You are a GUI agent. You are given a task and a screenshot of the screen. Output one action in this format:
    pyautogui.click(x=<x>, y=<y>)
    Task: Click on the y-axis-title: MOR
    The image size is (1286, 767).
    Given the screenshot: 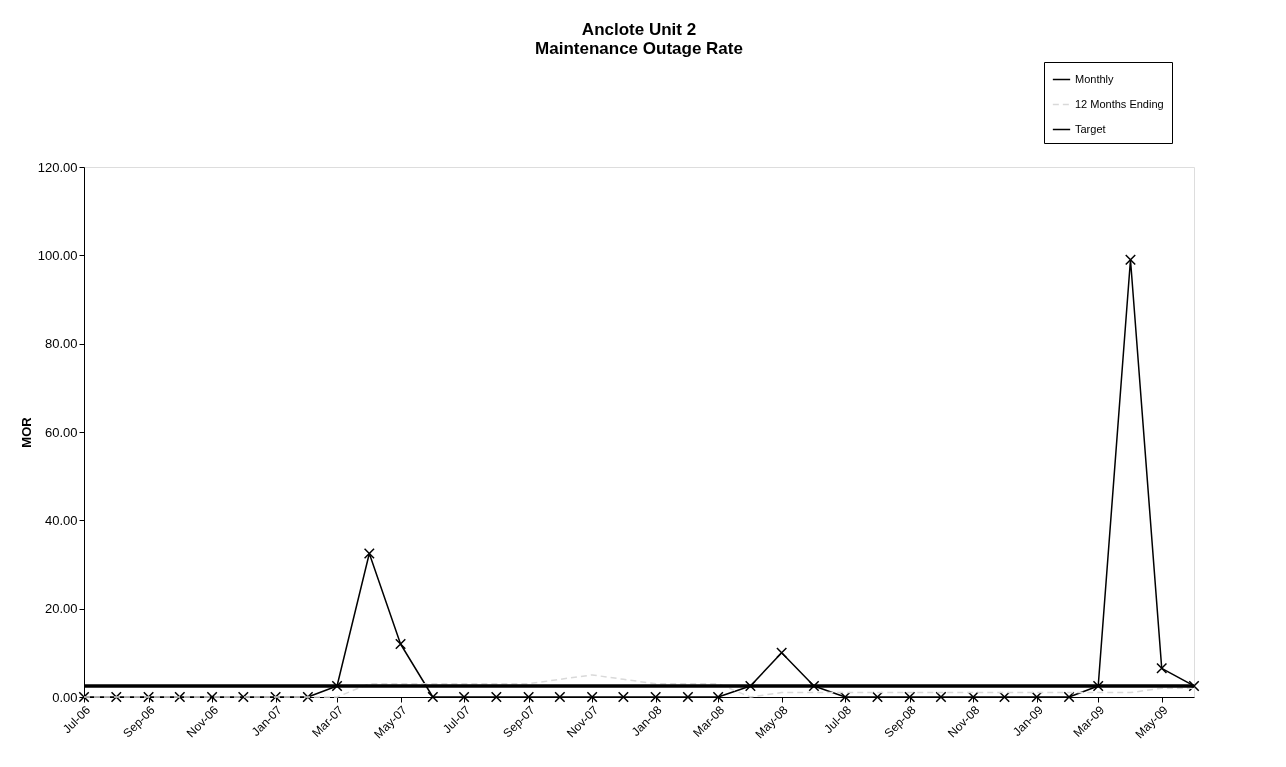 What is the action you would take?
    pyautogui.click(x=26, y=432)
    